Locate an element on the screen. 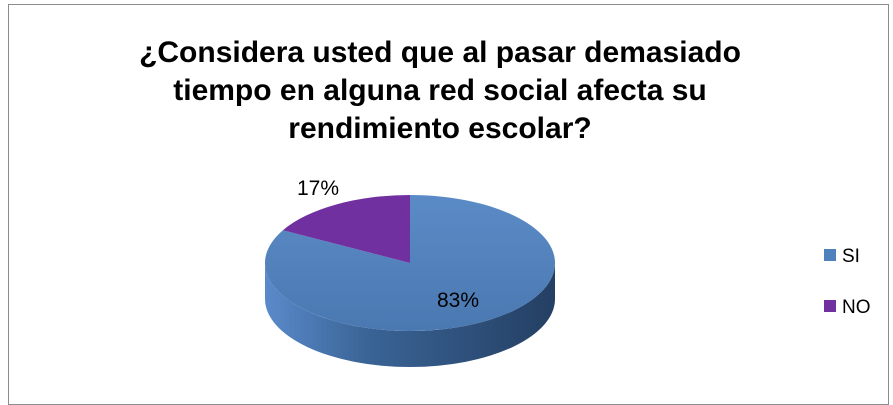 The height and width of the screenshot is (405, 893). pie-side-si is located at coordinates (410, 315).